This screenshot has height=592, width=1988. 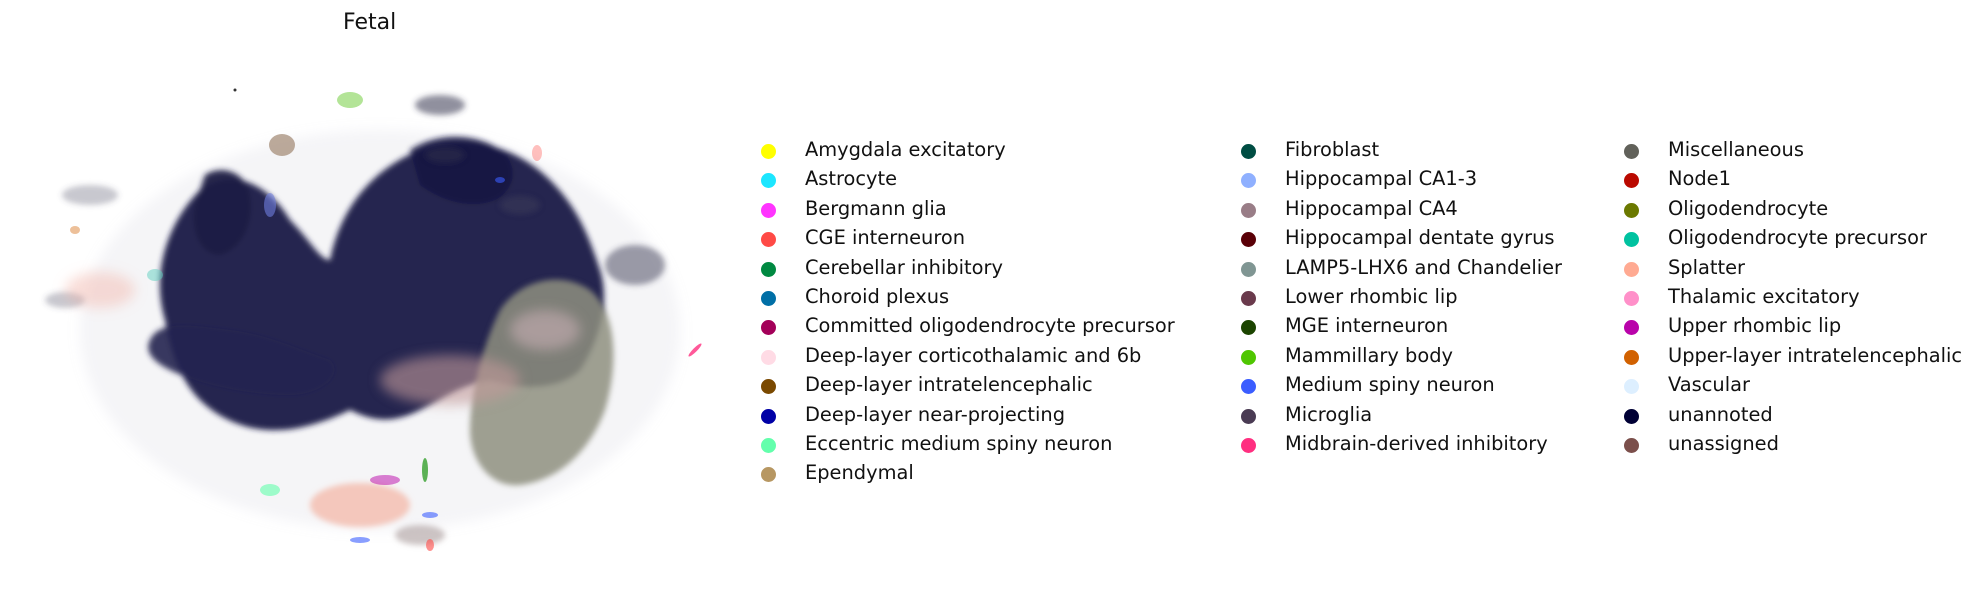 I want to click on legend-label: Eccentric medium spiny neuron, so click(x=959, y=443).